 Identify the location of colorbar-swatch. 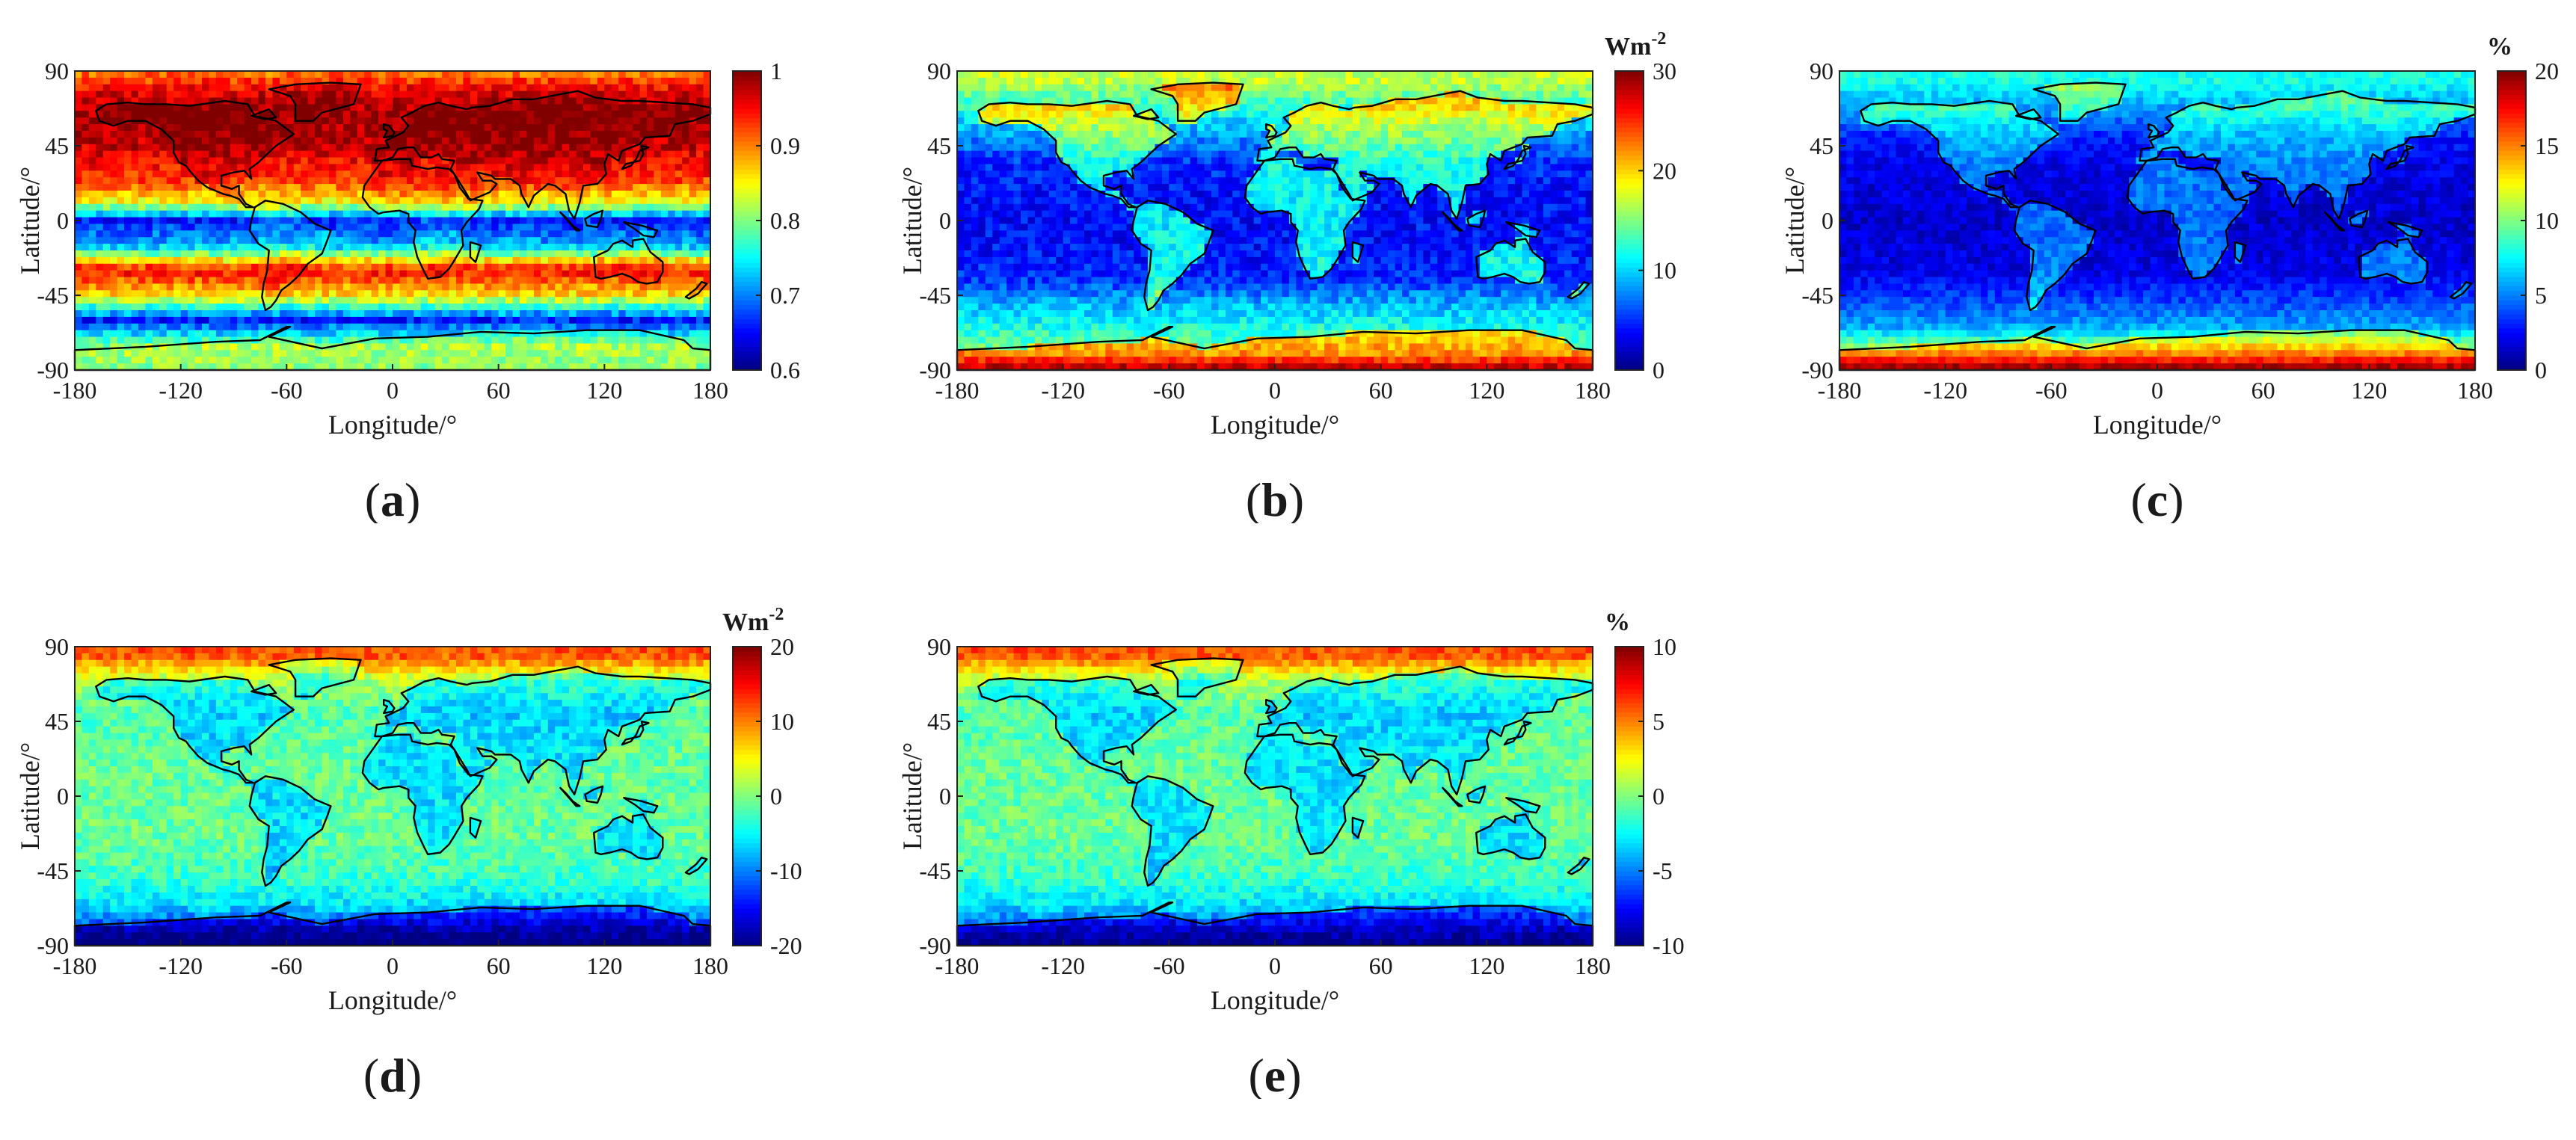
(747, 73).